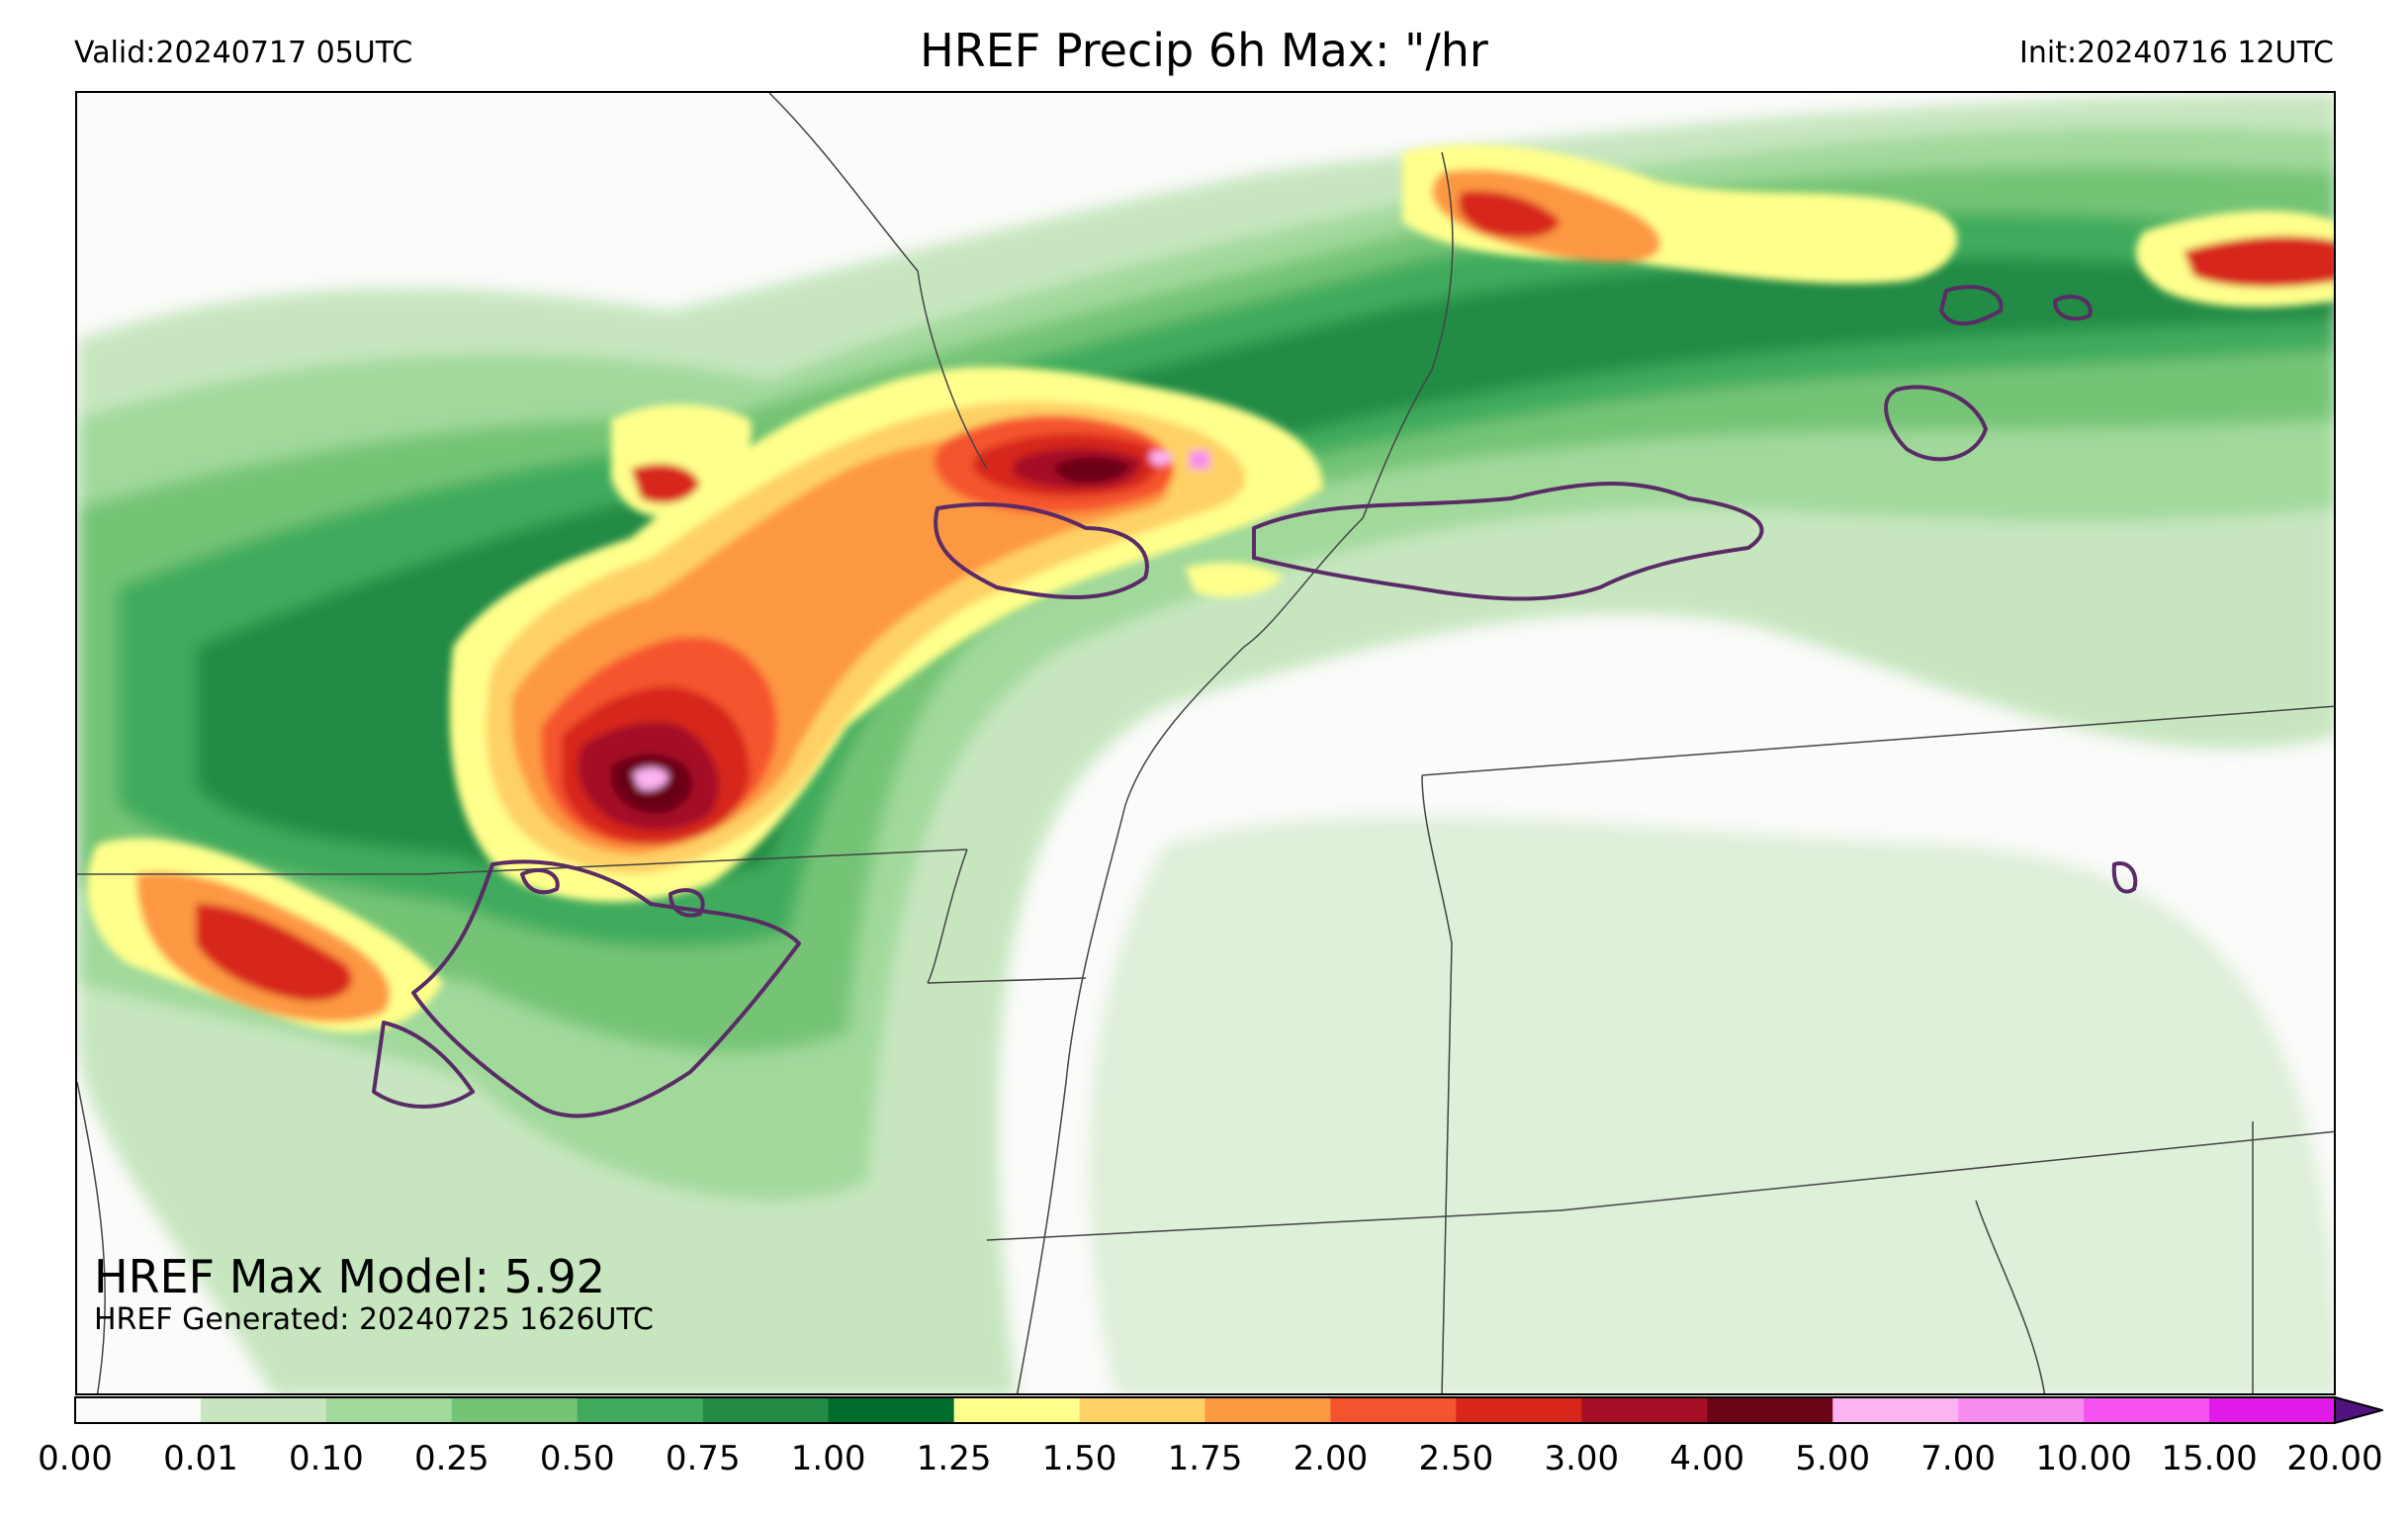  I want to click on colorbar-tick-label: 0.75, so click(703, 1458).